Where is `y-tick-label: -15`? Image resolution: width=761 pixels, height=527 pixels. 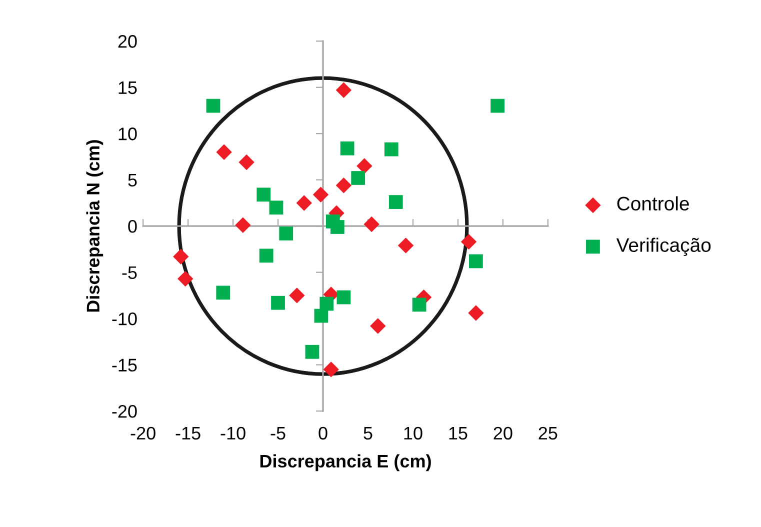
y-tick-label: -15 is located at coordinates (124, 365).